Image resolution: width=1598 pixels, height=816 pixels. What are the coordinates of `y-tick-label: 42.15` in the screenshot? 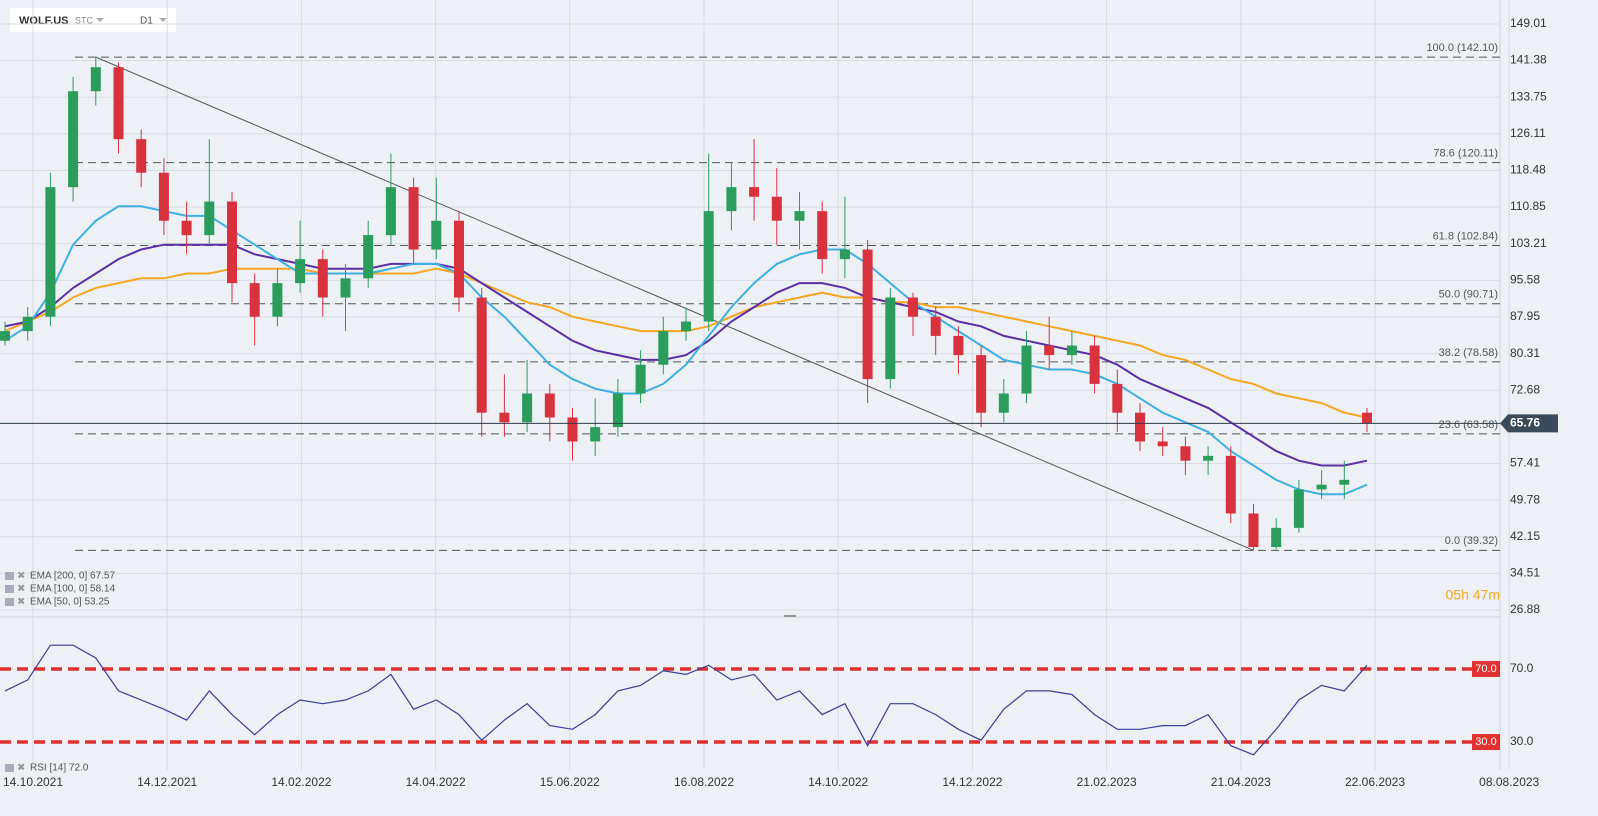 It's located at (1525, 536).